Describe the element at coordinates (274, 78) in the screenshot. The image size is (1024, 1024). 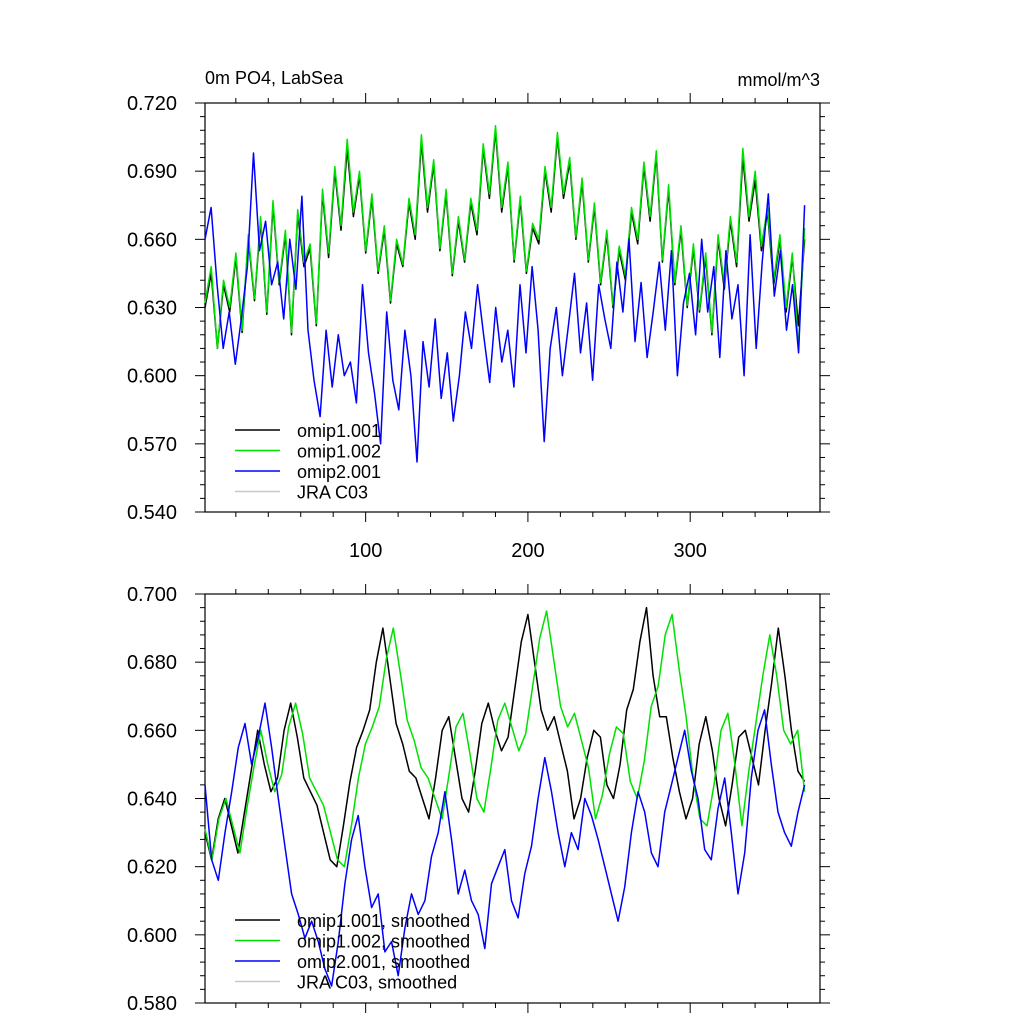
I see `top-chart-title-left: 0m PO4, LabSea` at that location.